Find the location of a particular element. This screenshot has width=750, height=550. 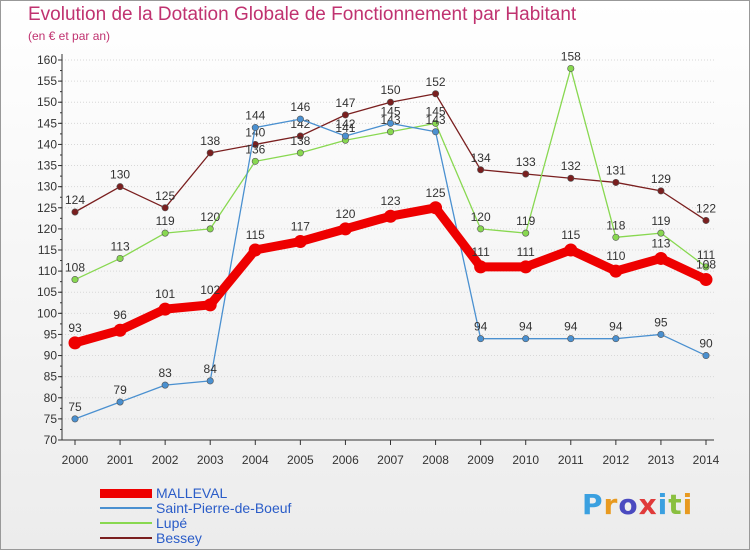

logo-letter: o is located at coordinates (628, 504).